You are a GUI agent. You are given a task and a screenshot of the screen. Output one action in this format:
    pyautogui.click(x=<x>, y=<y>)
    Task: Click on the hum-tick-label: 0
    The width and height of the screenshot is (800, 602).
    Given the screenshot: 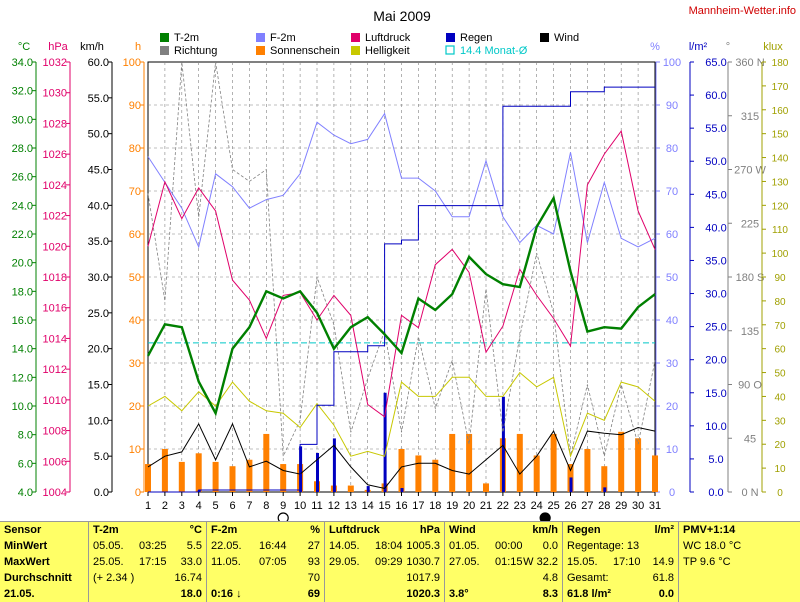 What is the action you would take?
    pyautogui.click(x=672, y=493)
    